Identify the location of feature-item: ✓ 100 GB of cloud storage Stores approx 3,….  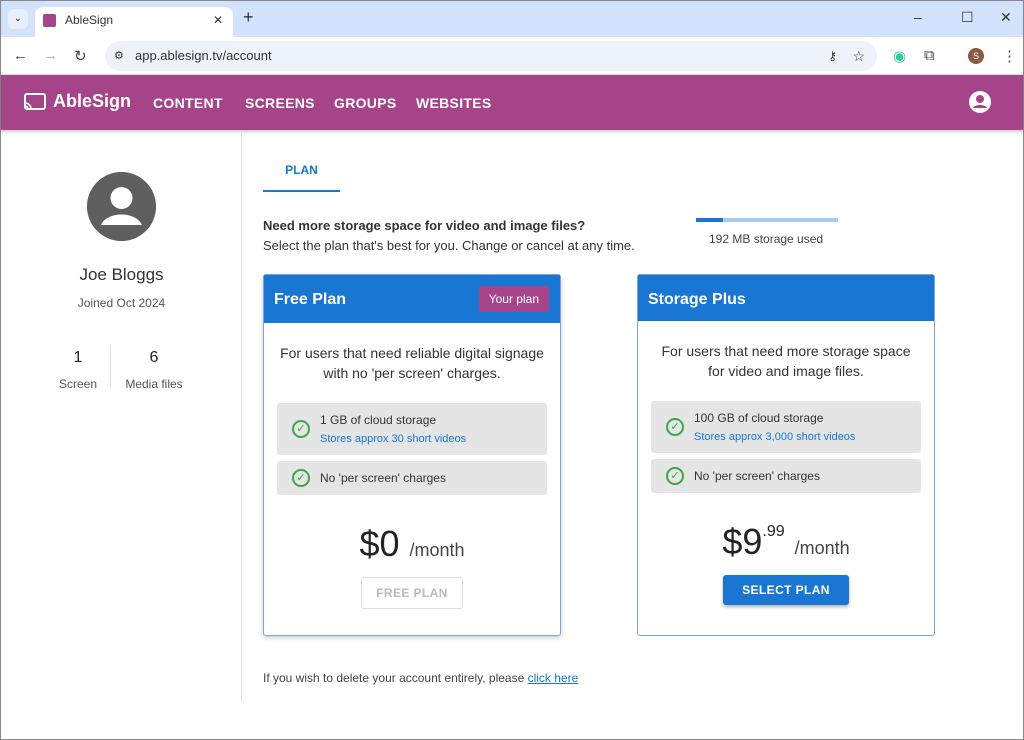
(786, 427).